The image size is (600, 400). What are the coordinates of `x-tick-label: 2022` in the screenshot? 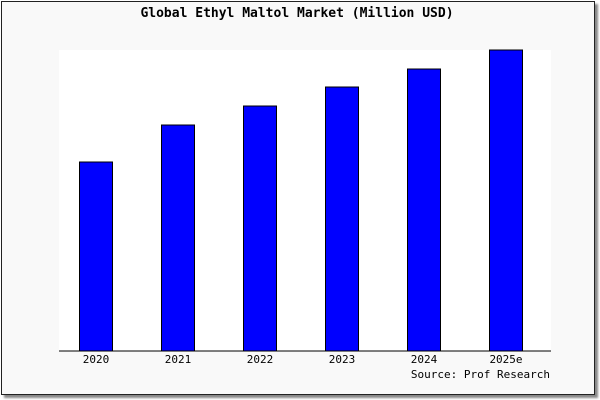 It's located at (260, 359).